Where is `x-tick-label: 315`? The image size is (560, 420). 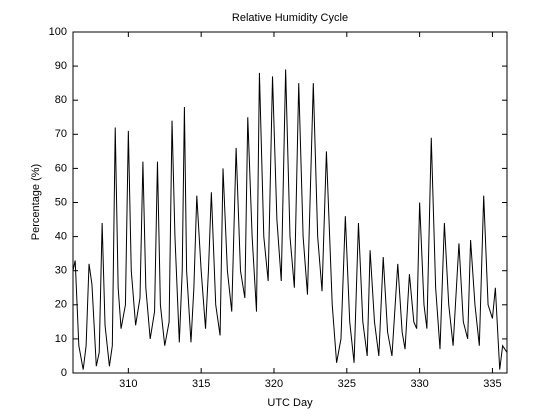
x-tick-label: 315 is located at coordinates (201, 384).